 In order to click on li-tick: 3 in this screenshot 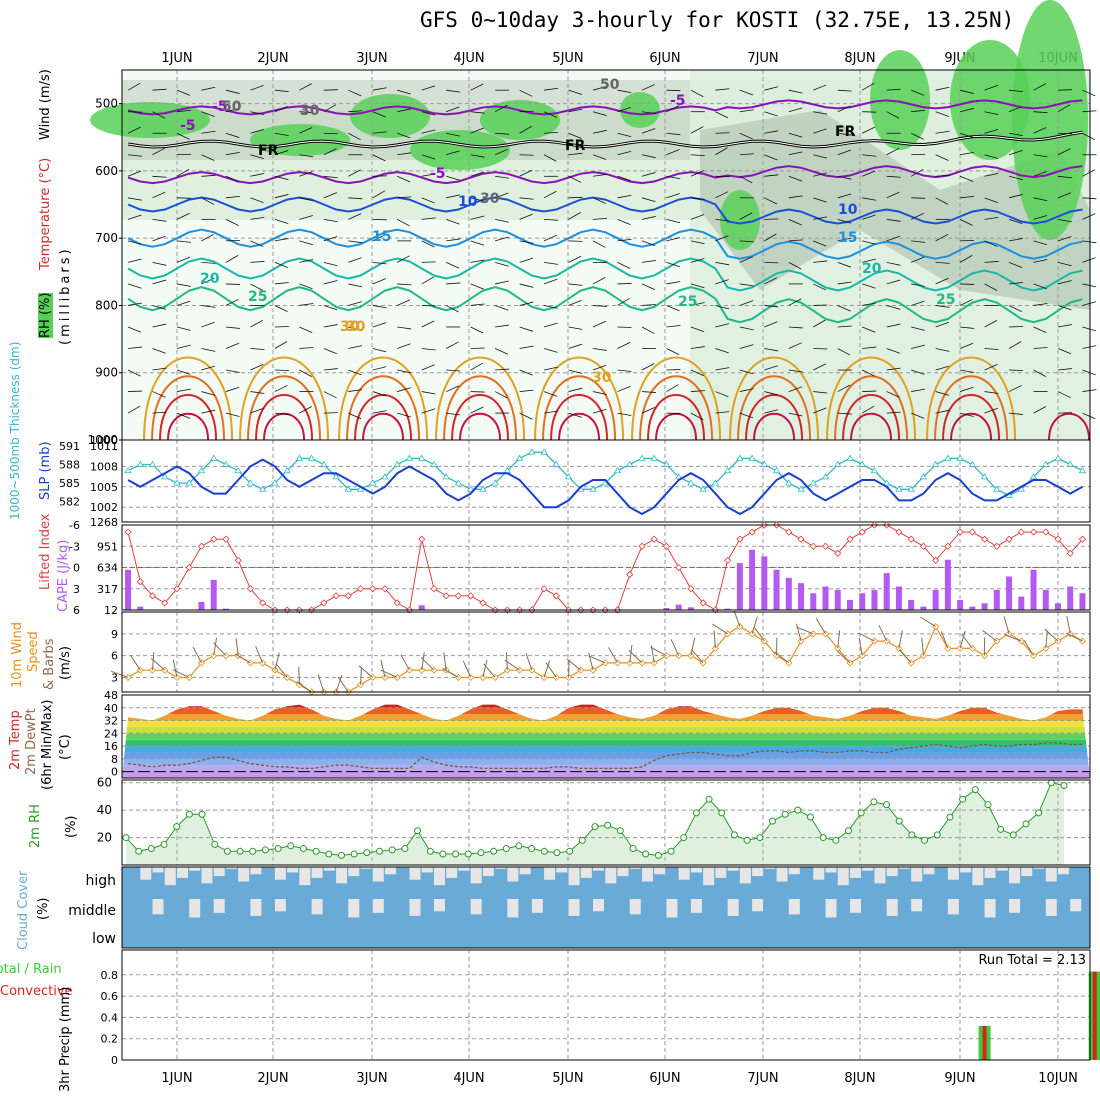, I will do `click(76, 589)`.